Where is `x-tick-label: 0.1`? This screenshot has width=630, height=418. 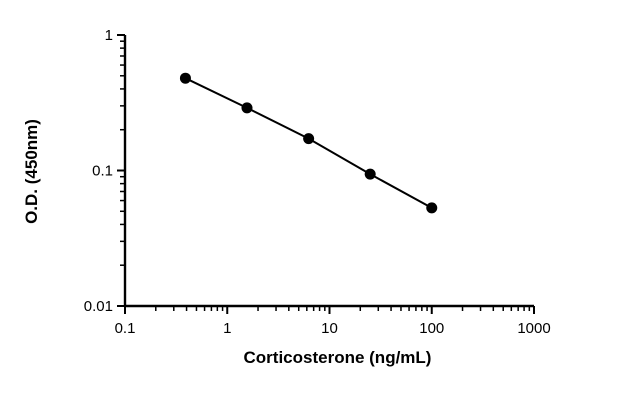 x-tick-label: 0.1 is located at coordinates (125, 328).